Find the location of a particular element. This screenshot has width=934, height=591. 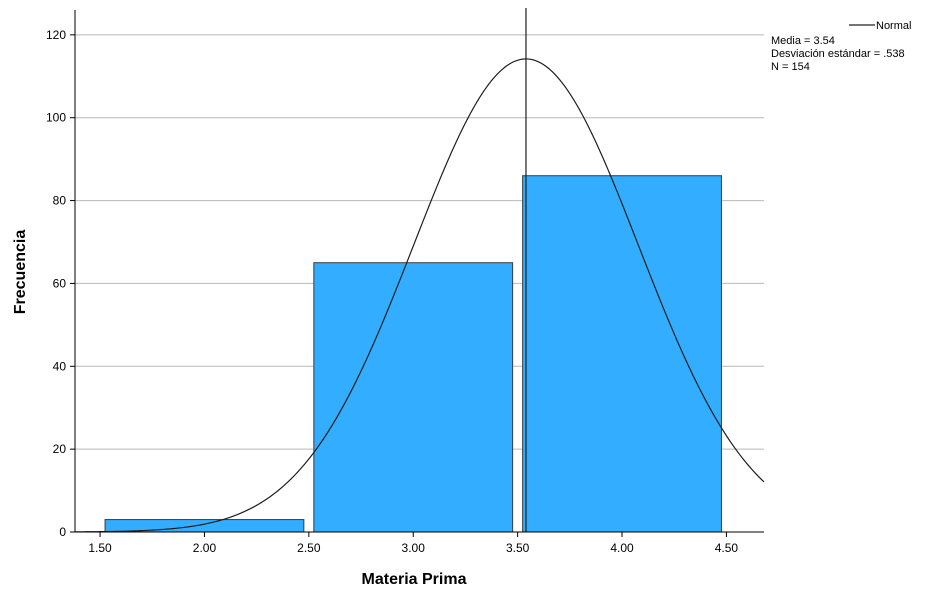

x-tick-label-2: 2.50 is located at coordinates (309, 548).